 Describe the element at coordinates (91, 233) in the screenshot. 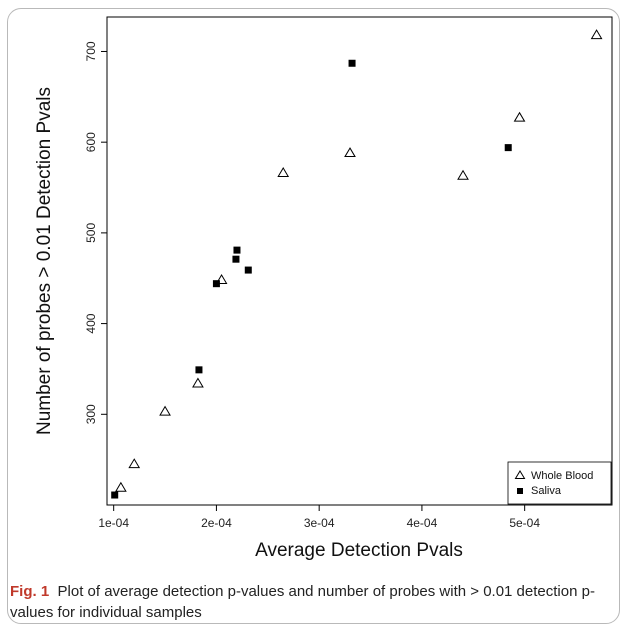

I see `y-tick-label: 500` at that location.